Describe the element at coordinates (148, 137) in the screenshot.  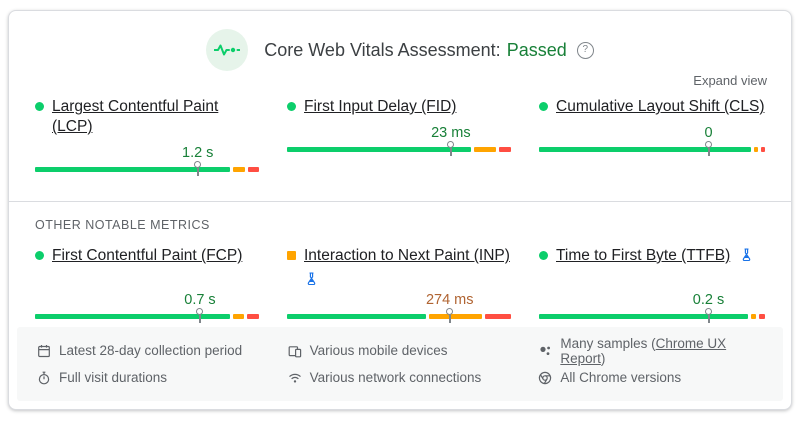
I see `metric-card-lcp: Largest Contentful Paint (LCP) 1.2 s` at that location.